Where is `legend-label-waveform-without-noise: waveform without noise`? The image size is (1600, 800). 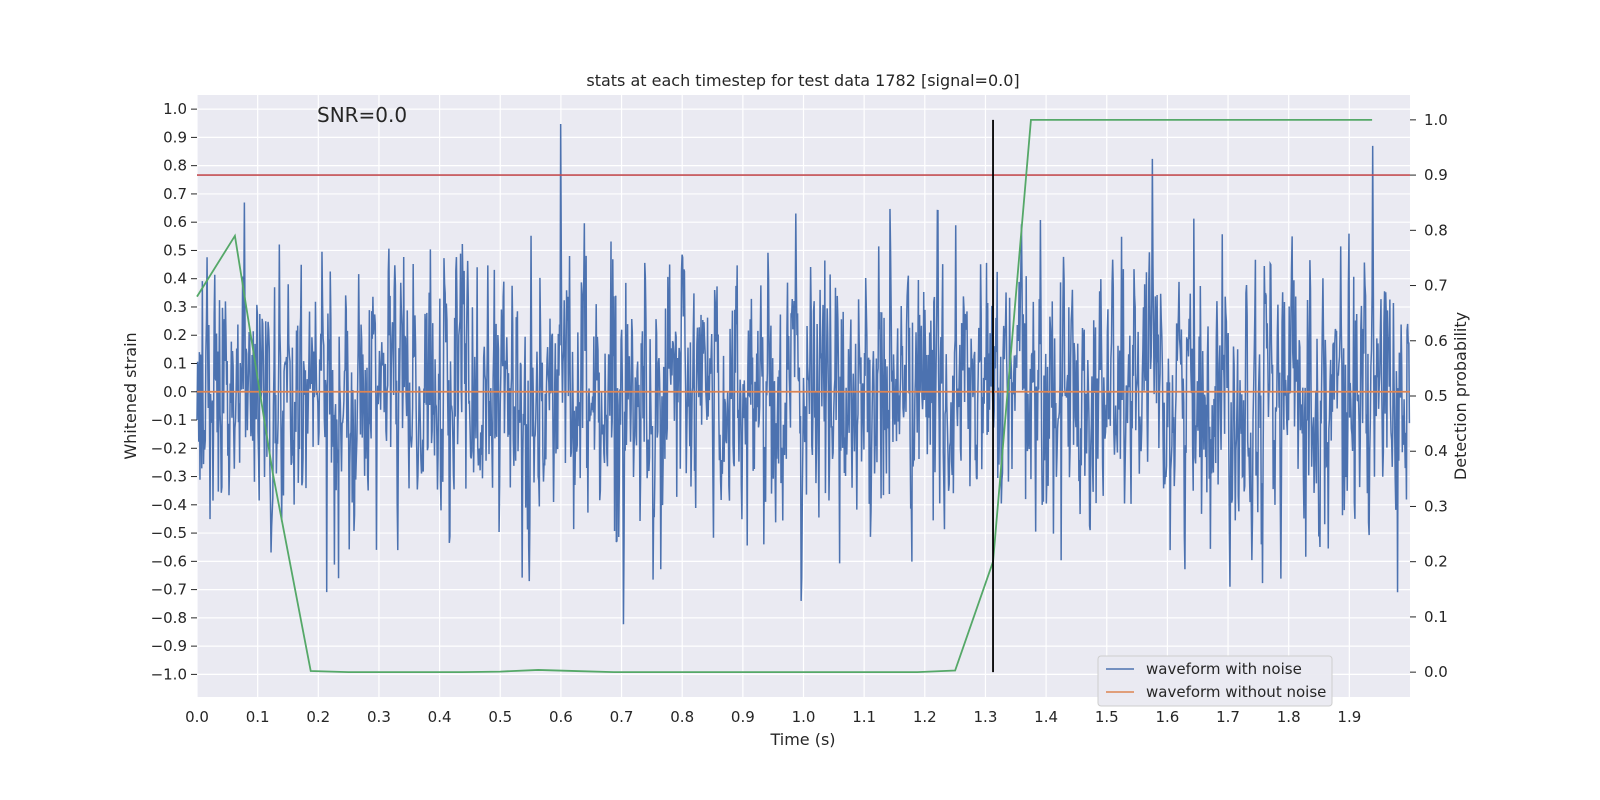 legend-label-waveform-without-noise: waveform without noise is located at coordinates (1236, 692).